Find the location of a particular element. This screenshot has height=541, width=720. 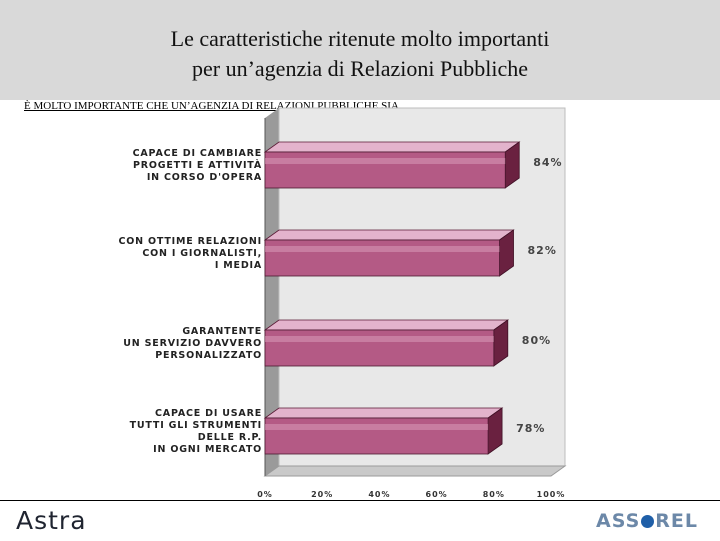

assorel-logo-part-2: REL is located at coordinates (676, 521).